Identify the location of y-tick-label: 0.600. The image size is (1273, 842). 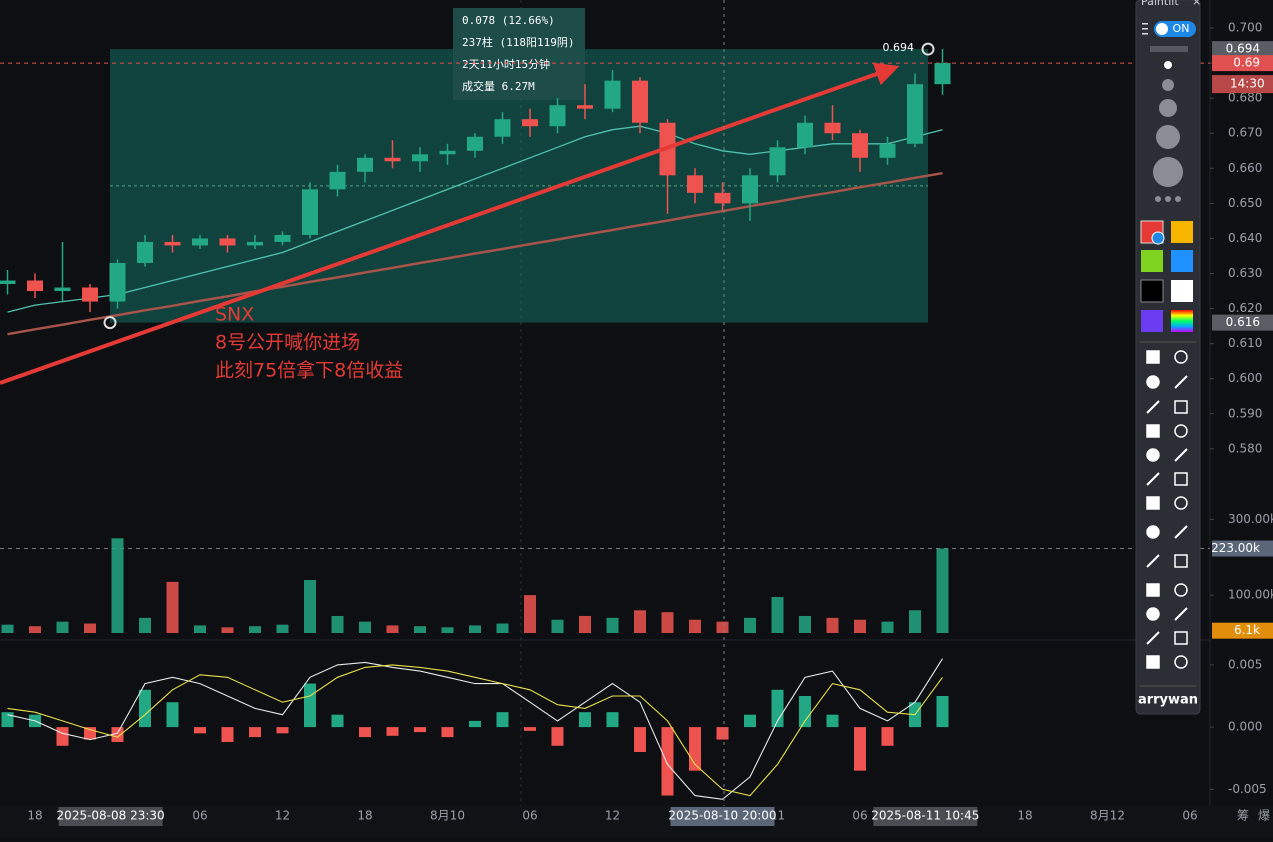
(1245, 378).